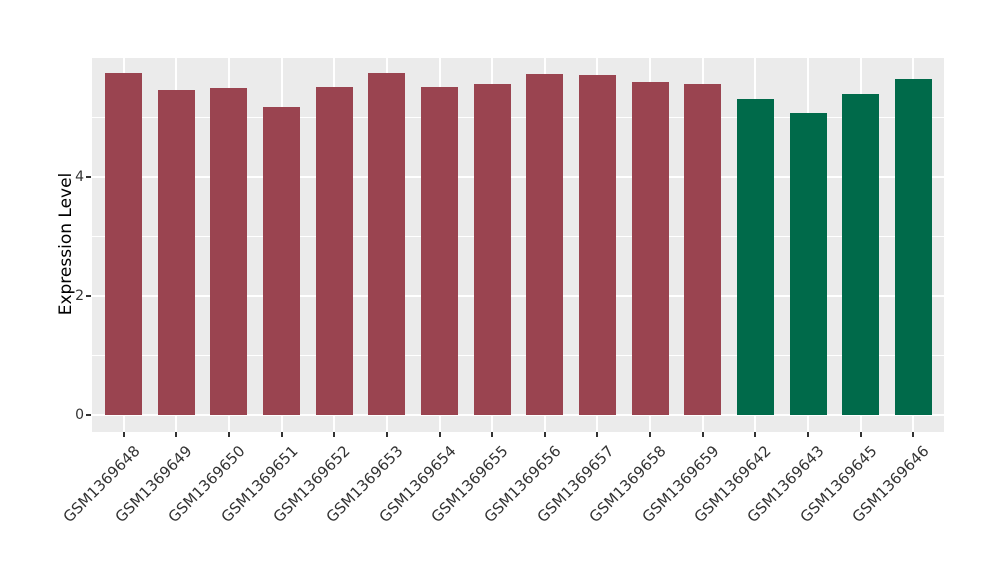  I want to click on x-tick-mark-GSM1369645, so click(860, 434).